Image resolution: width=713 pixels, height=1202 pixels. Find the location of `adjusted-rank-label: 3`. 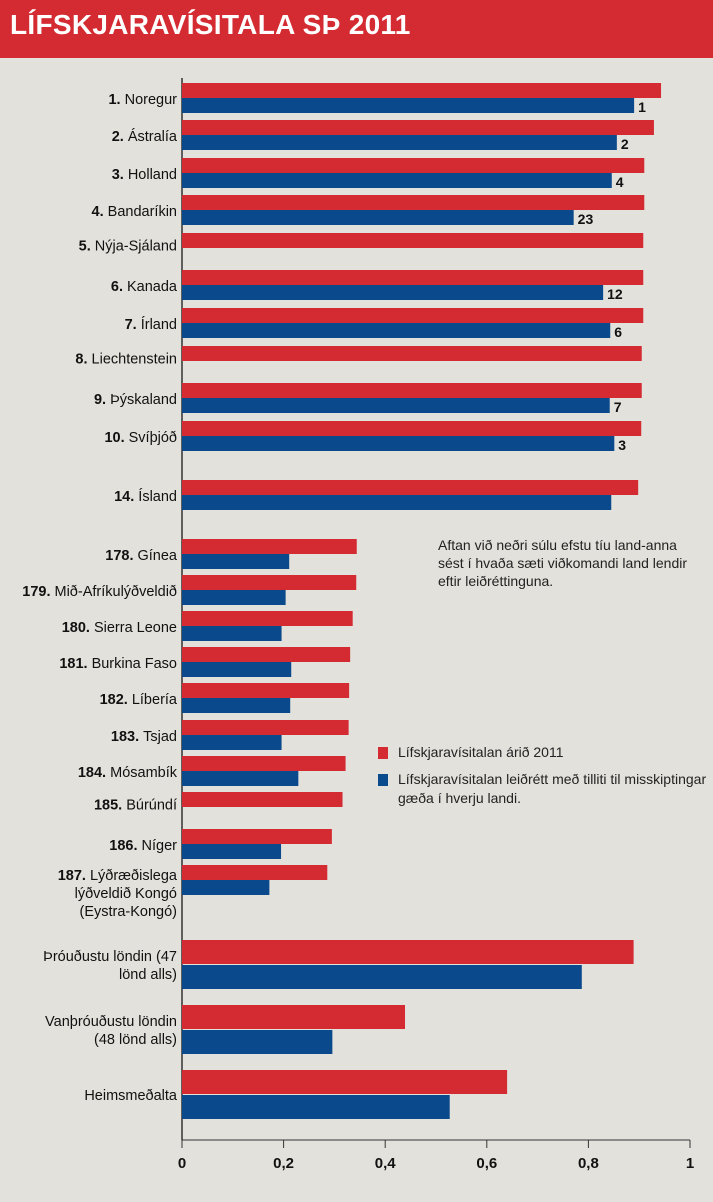

adjusted-rank-label: 3 is located at coordinates (622, 445).